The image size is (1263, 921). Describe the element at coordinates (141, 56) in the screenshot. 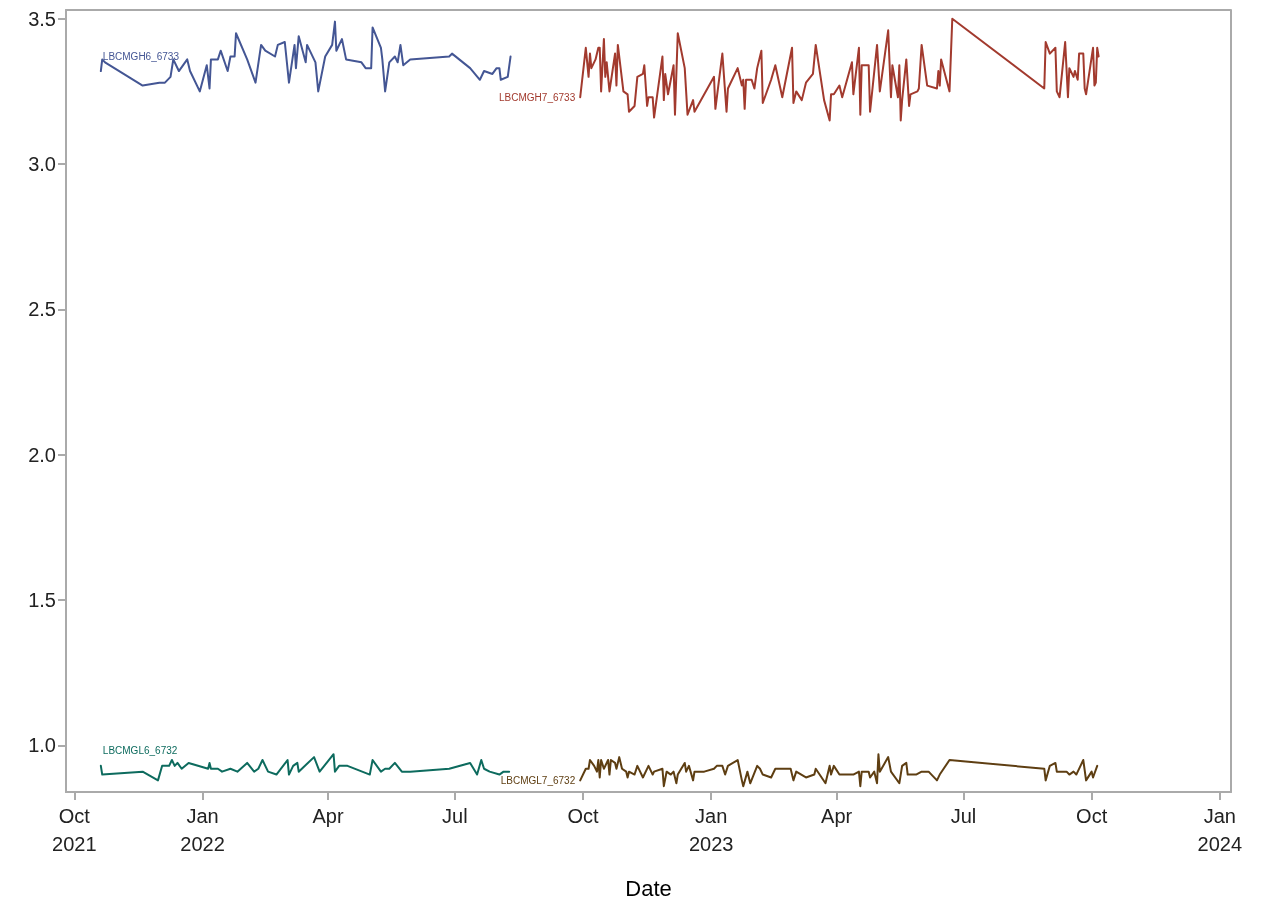

I see `series-label: LBCMGH6_6733` at that location.